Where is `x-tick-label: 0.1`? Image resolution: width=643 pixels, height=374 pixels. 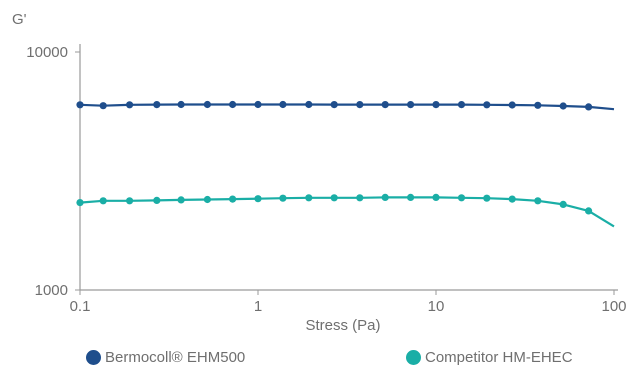 x-tick-label: 0.1 is located at coordinates (80, 306).